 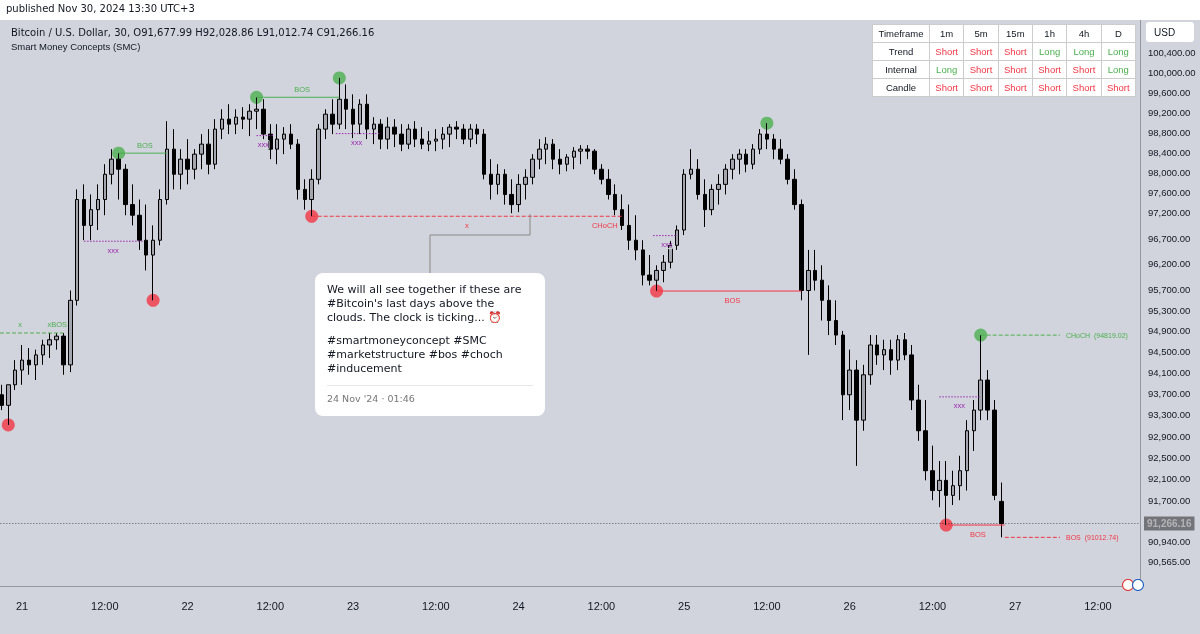 I want to click on x-tick-label: 24, so click(x=518, y=605).